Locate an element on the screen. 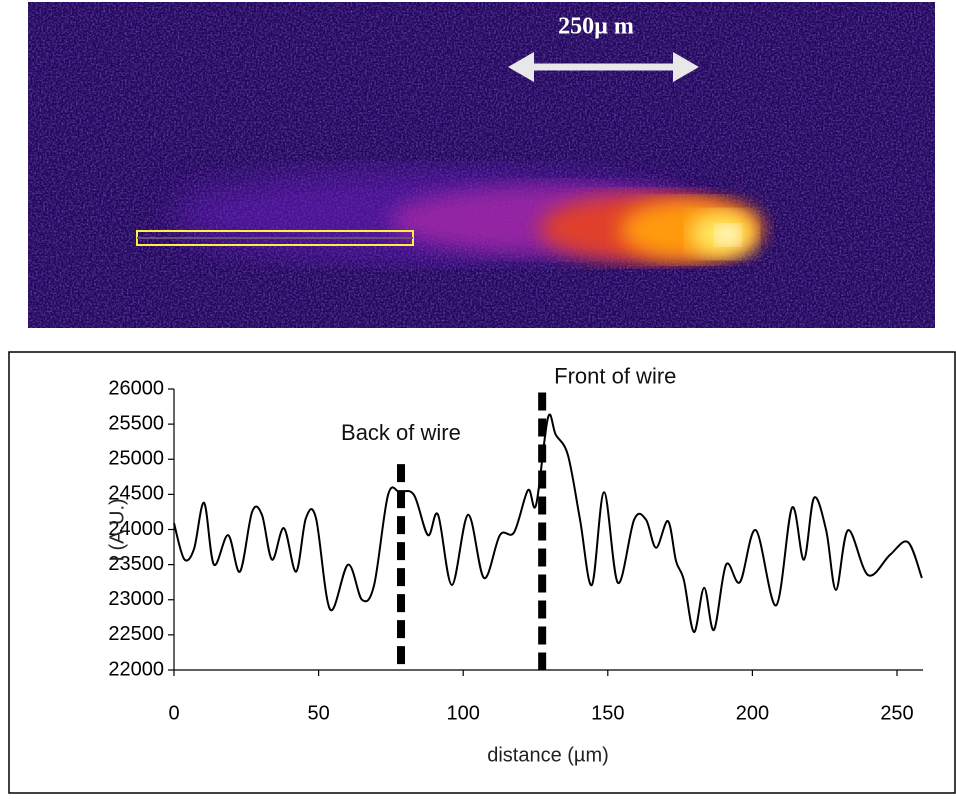  y-tick-label: 24000 is located at coordinates (136, 529).